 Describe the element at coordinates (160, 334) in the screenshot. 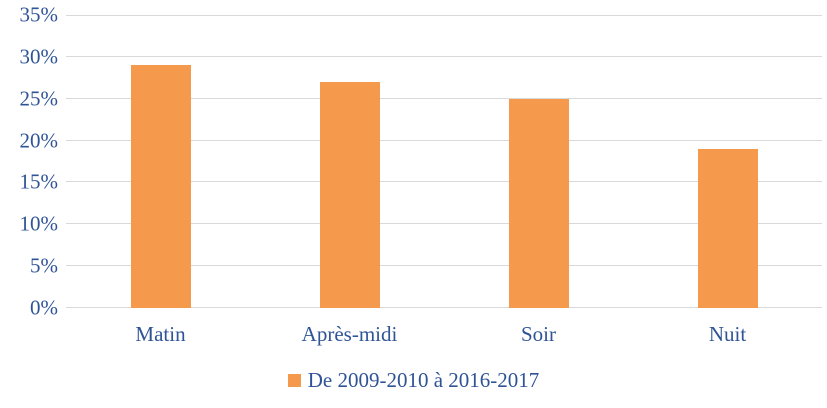

I see `x-axis-category-label: Matin` at that location.